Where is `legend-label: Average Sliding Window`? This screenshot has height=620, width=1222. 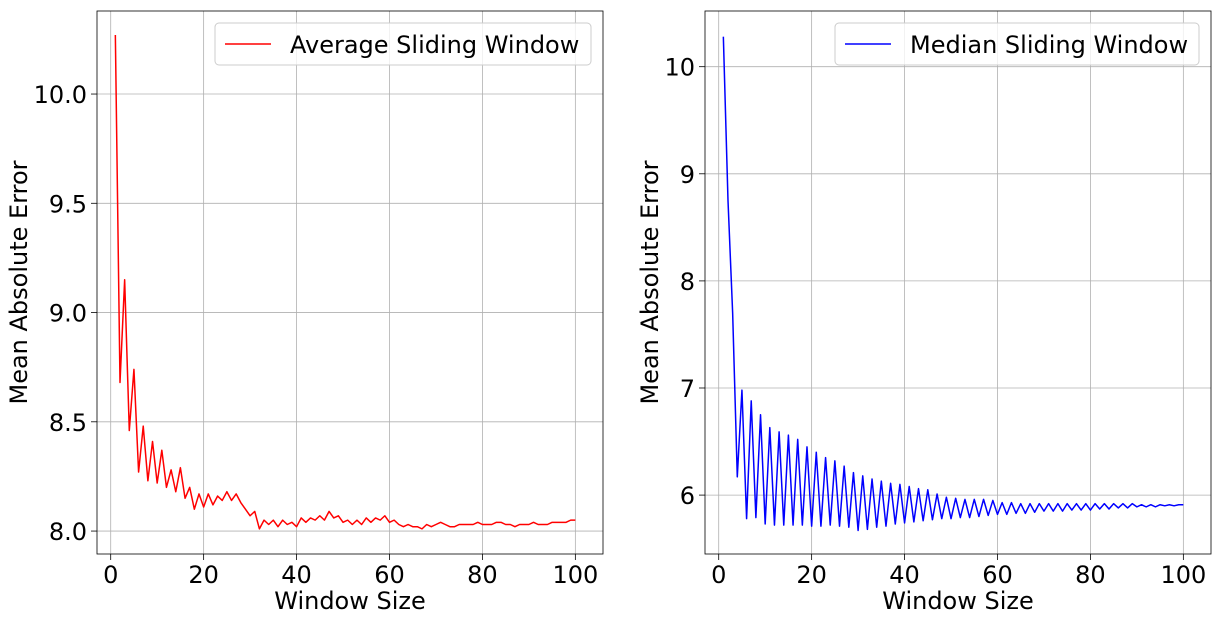
legend-label: Average Sliding Window is located at coordinates (434, 45).